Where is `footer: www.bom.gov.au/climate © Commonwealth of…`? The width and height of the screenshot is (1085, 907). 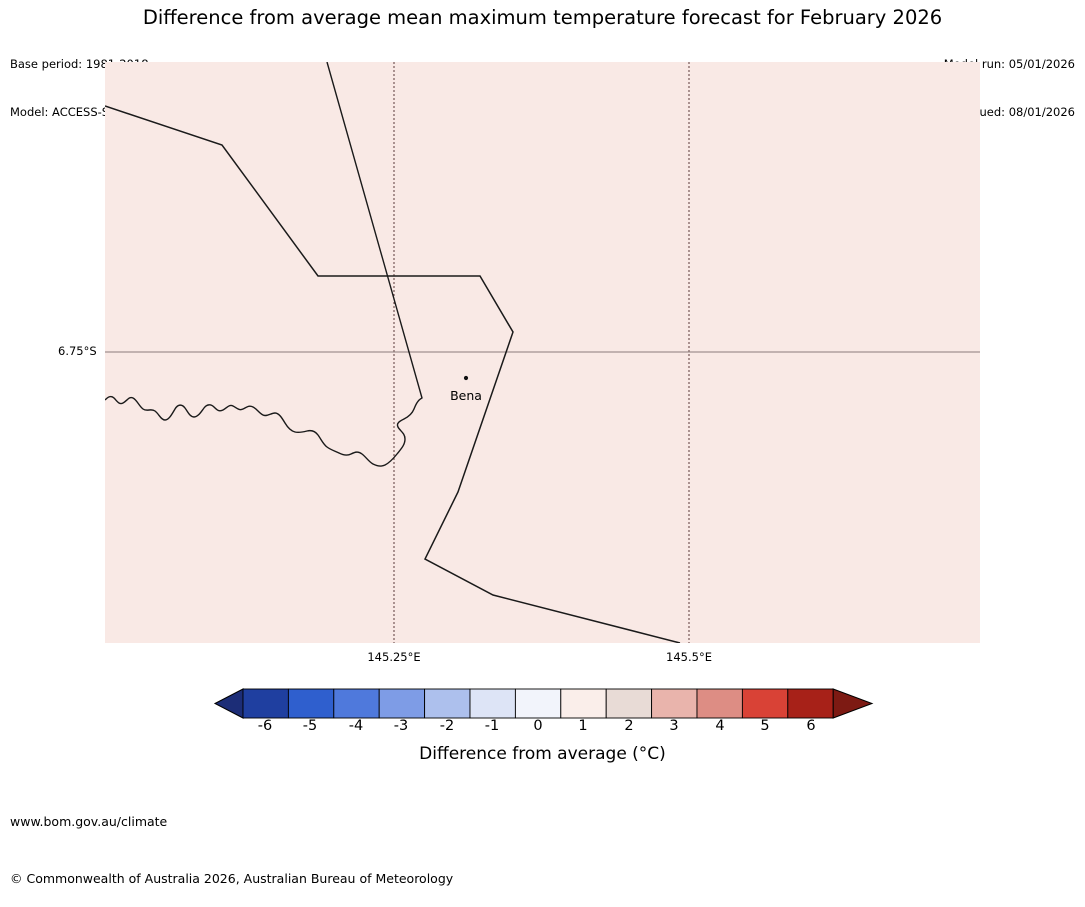
footer: www.bom.gov.au/climate © Commonwealth of… is located at coordinates (231, 840).